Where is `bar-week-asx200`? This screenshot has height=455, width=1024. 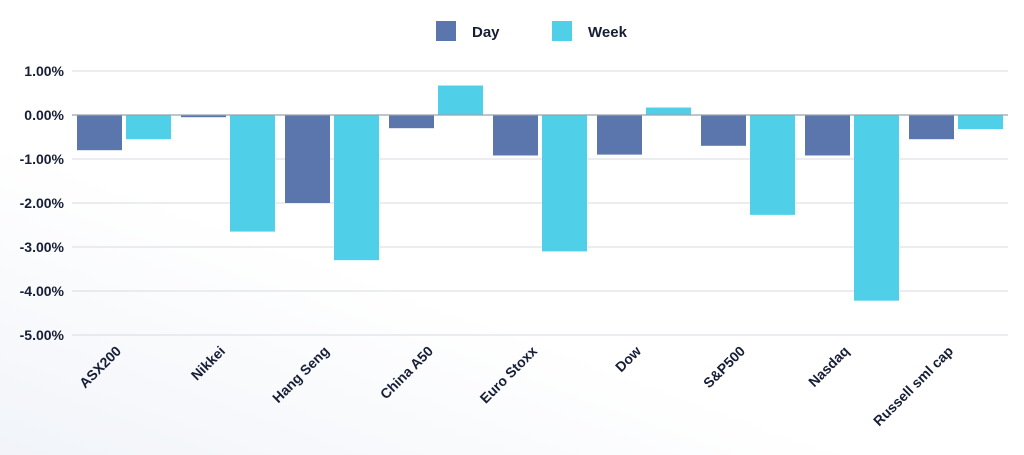
bar-week-asx200 is located at coordinates (148, 127).